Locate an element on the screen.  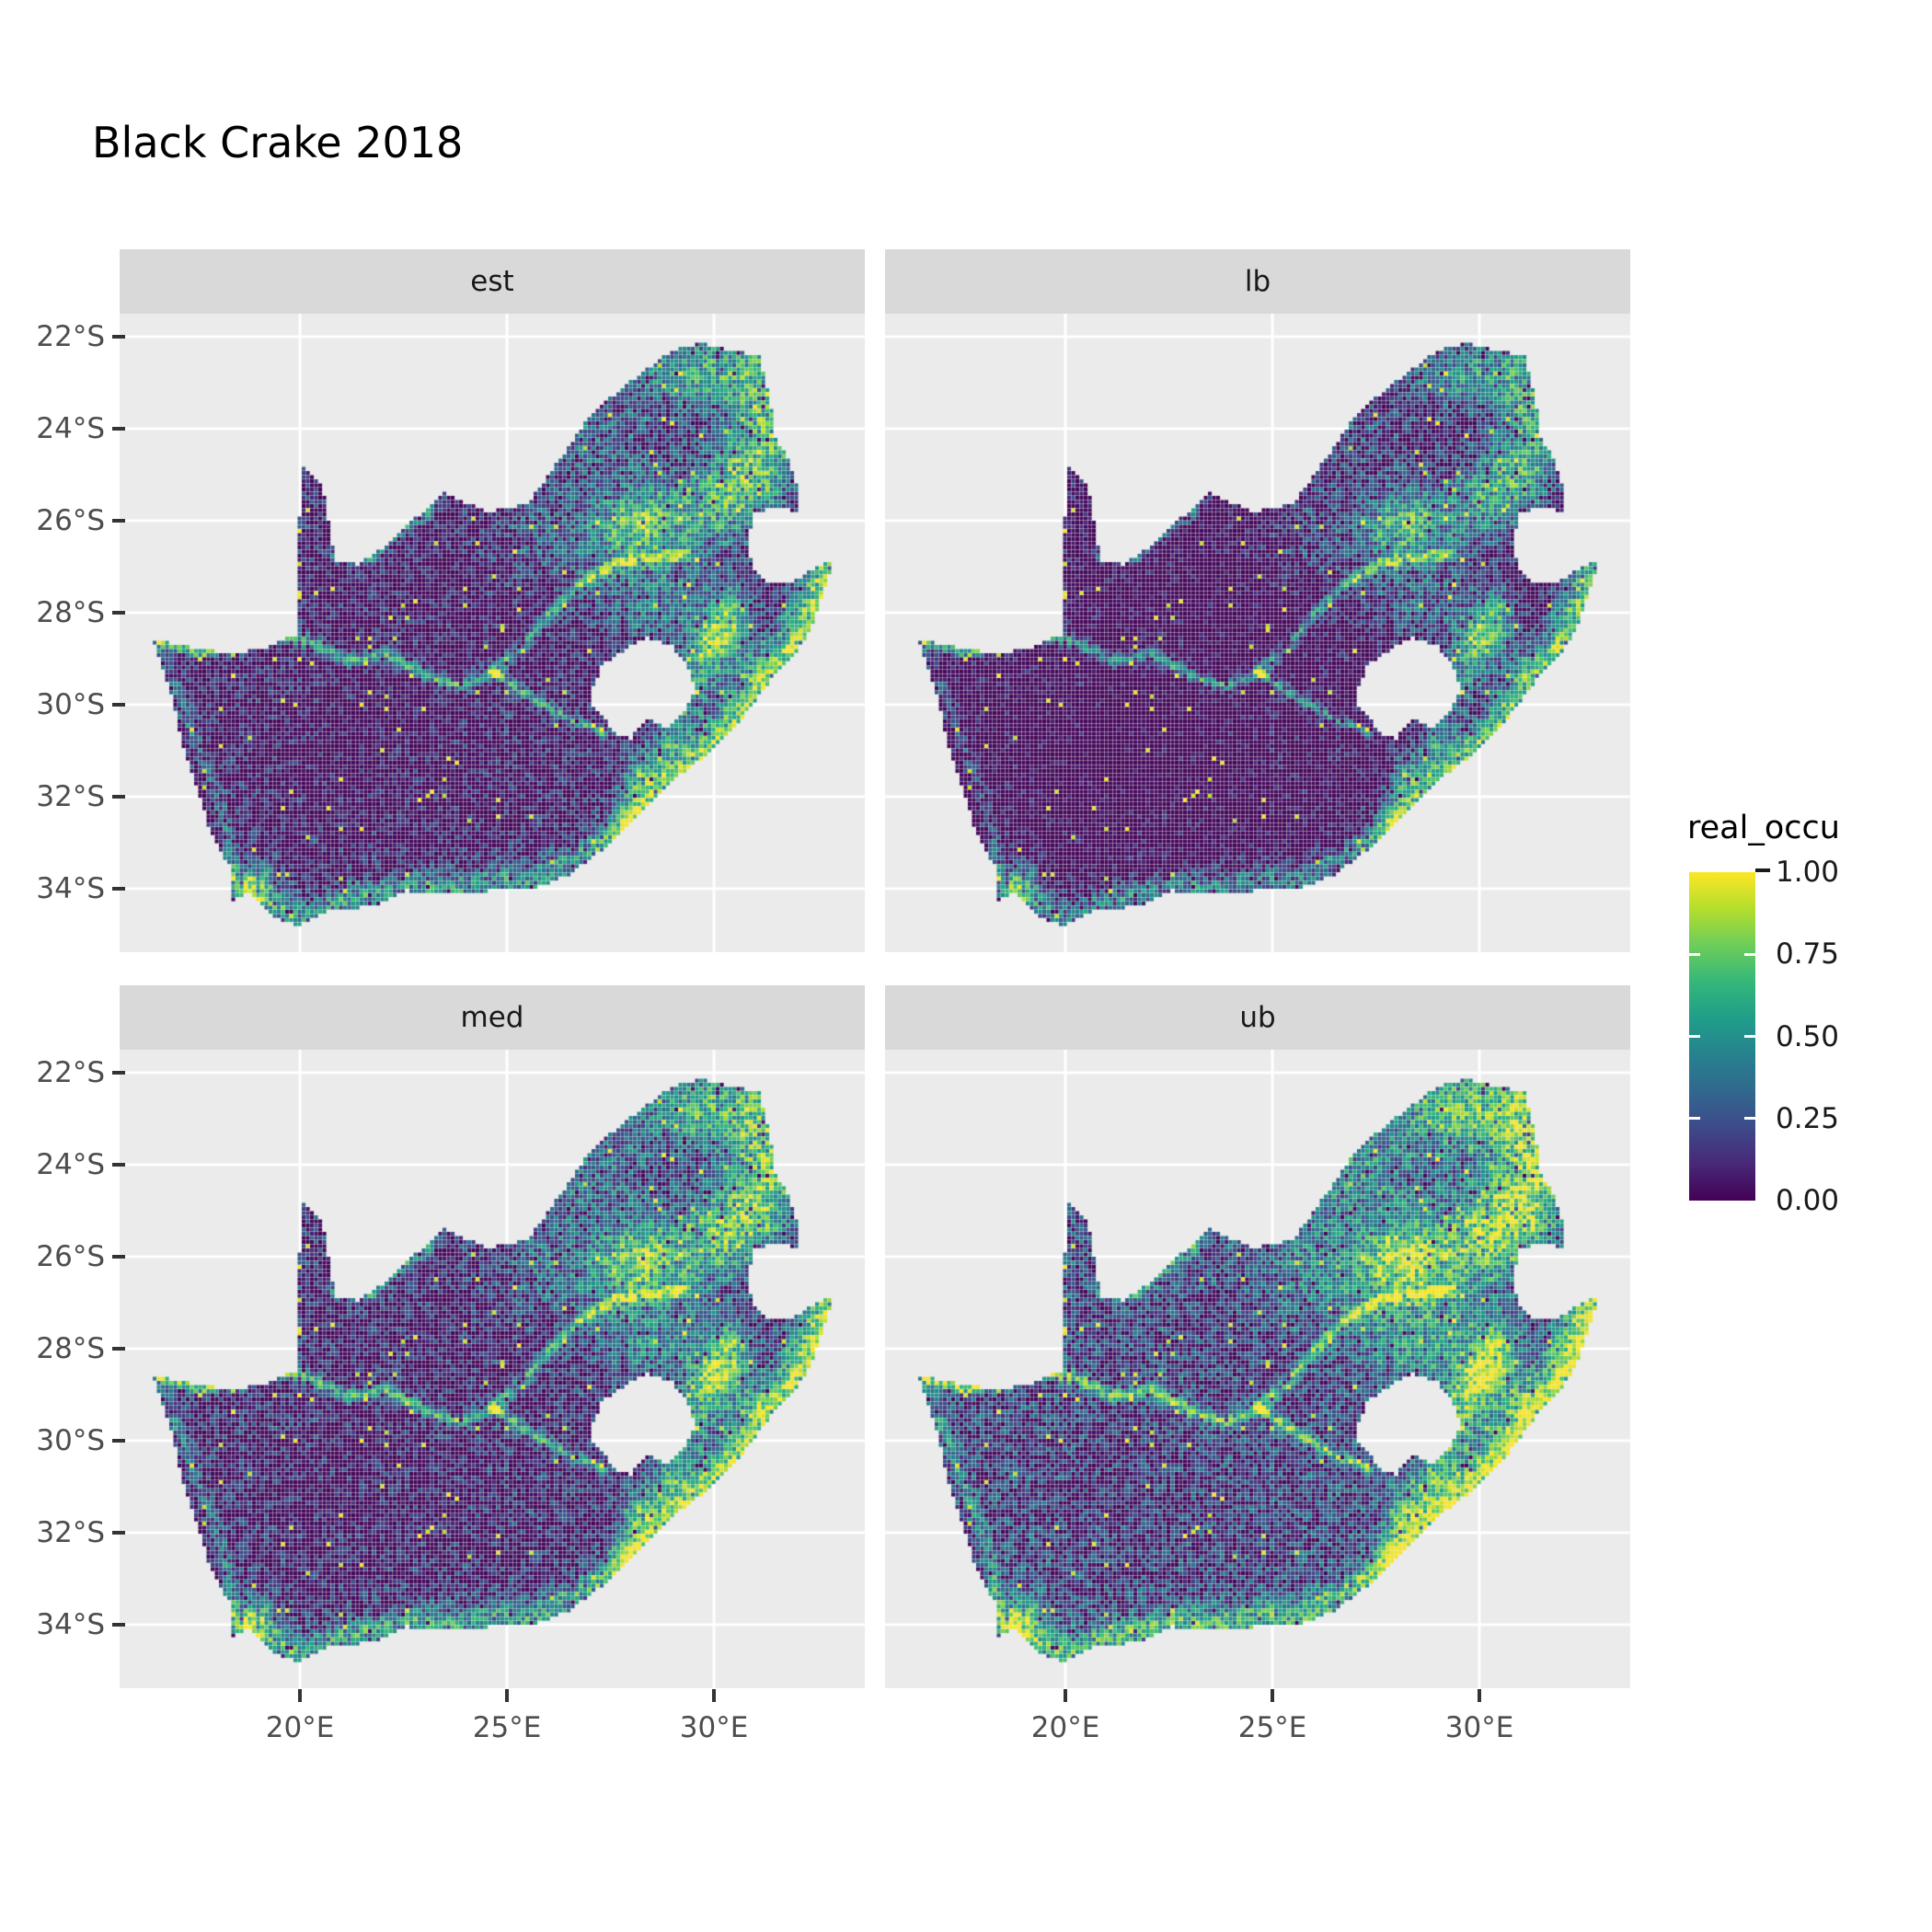
facet-strip-ub: ub is located at coordinates (1257, 1018).